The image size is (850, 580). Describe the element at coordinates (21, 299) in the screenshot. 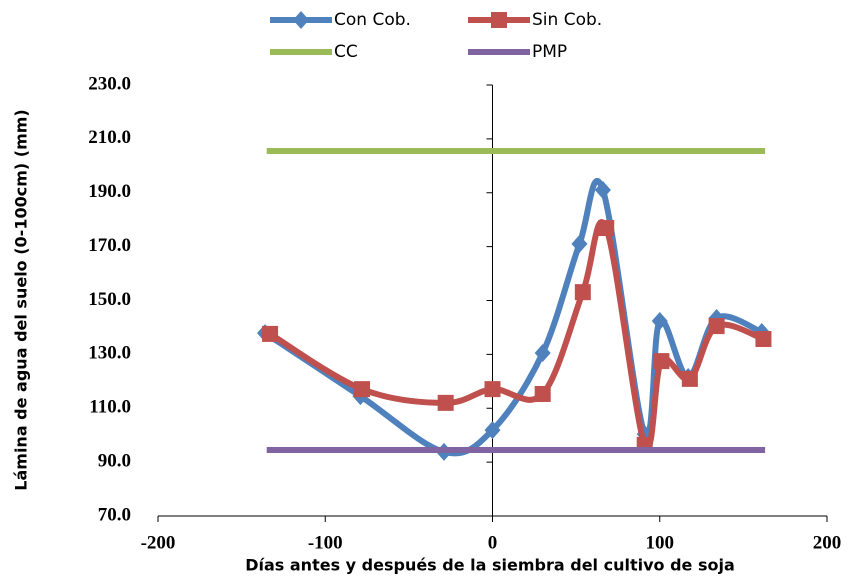

I see `y-axis-title: Lámina de agua del suelo (0-100cm) (mm)` at that location.